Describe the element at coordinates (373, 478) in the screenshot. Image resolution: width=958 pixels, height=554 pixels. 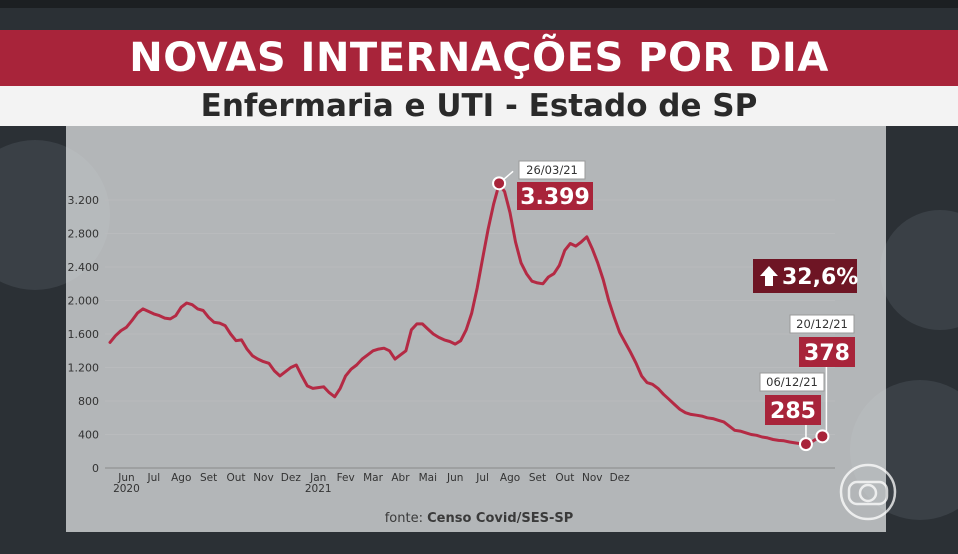
I see `x-tick-label: Mar` at that location.